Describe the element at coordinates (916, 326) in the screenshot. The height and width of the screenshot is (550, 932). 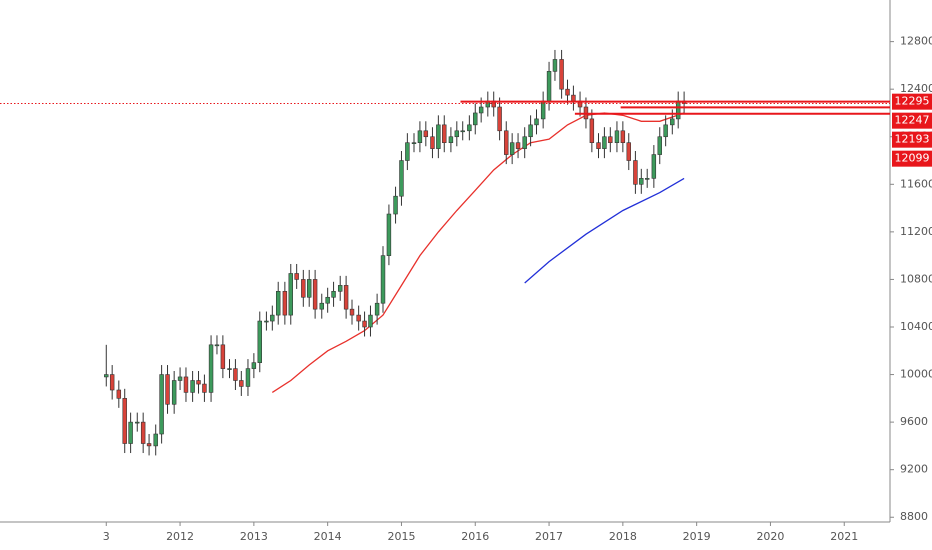
I see `y-tick-label: 10400` at that location.